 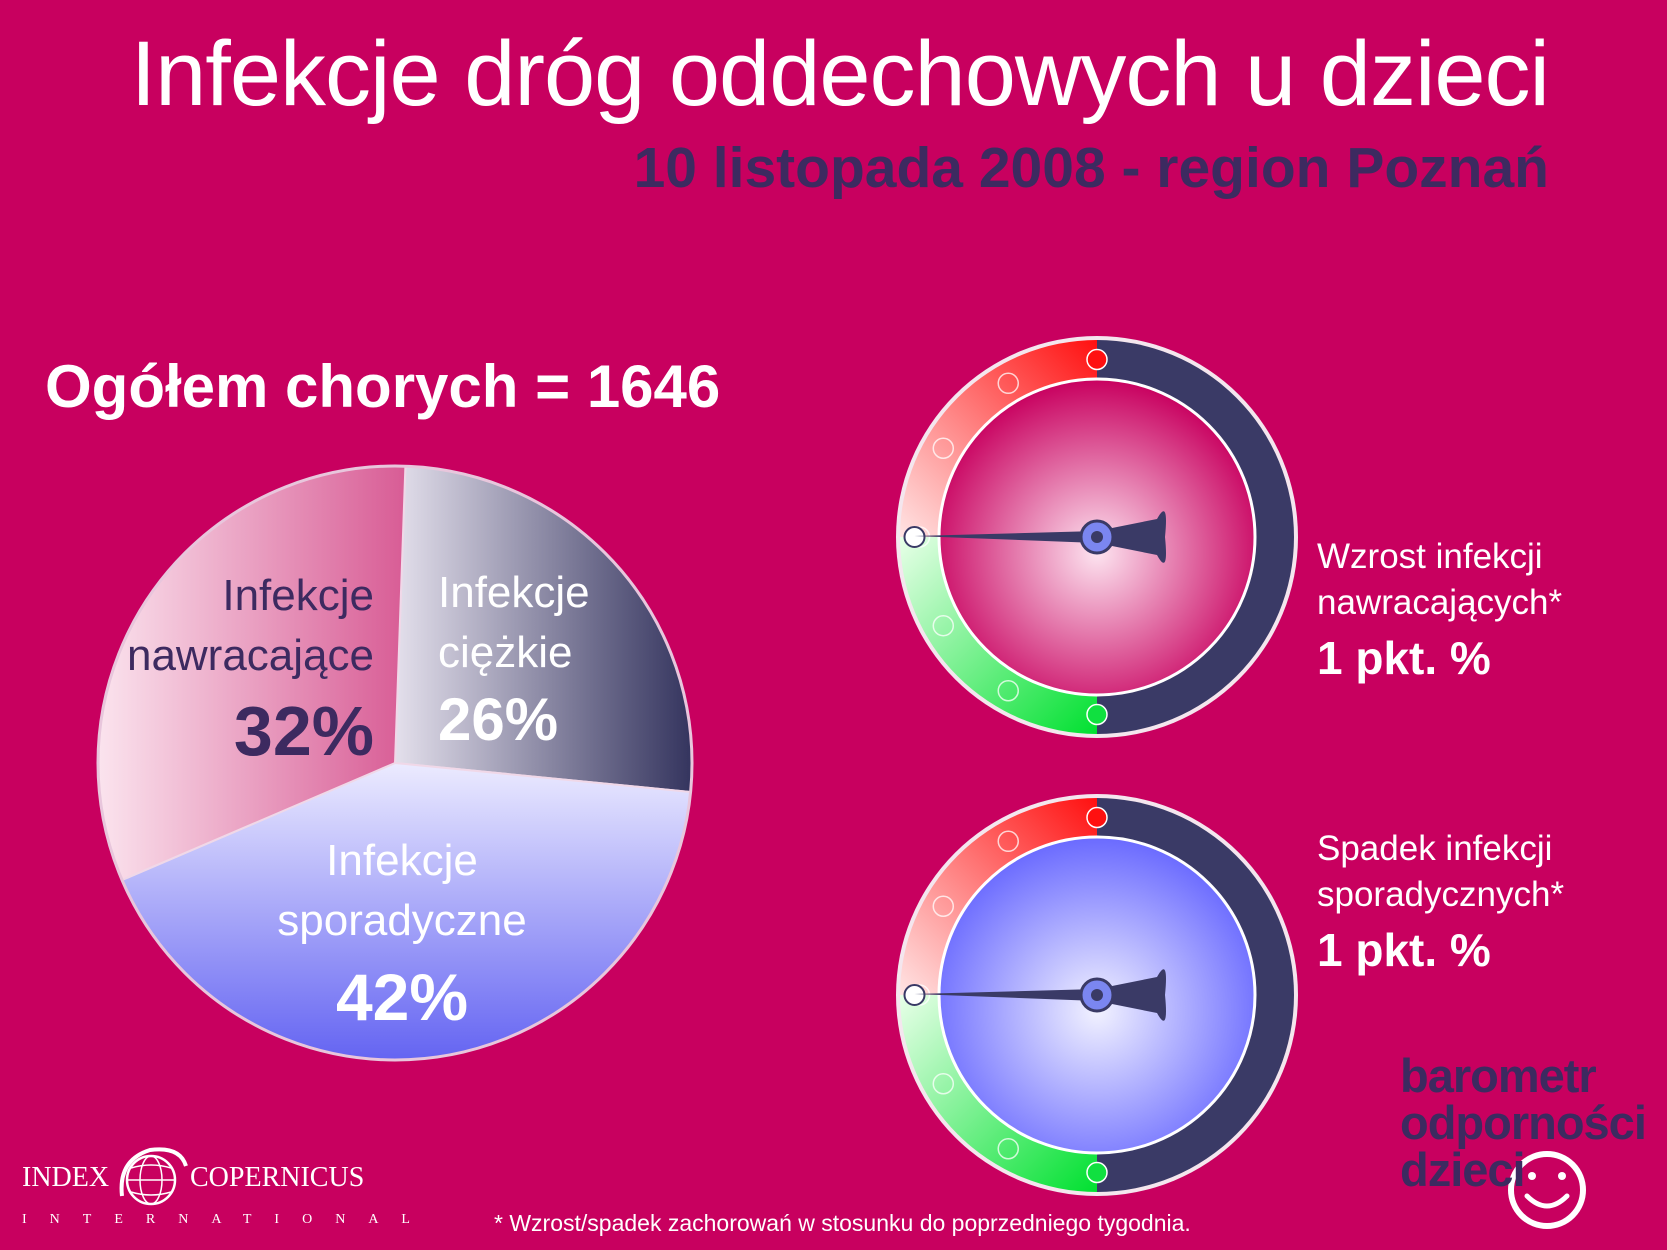 I want to click on slice-heavy-value: 26%, so click(x=498, y=719).